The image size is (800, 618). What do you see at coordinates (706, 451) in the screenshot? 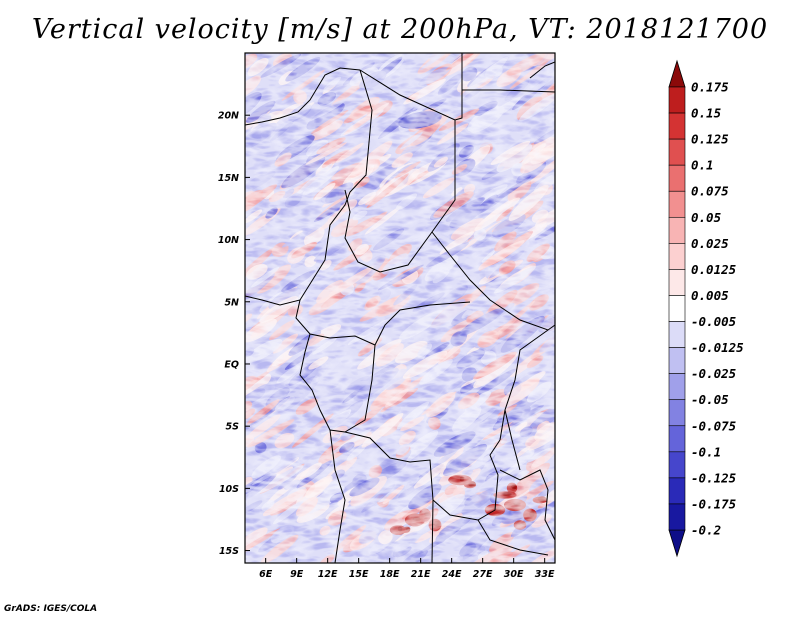
I see `colorbar-label: -0.1` at bounding box center [706, 451].